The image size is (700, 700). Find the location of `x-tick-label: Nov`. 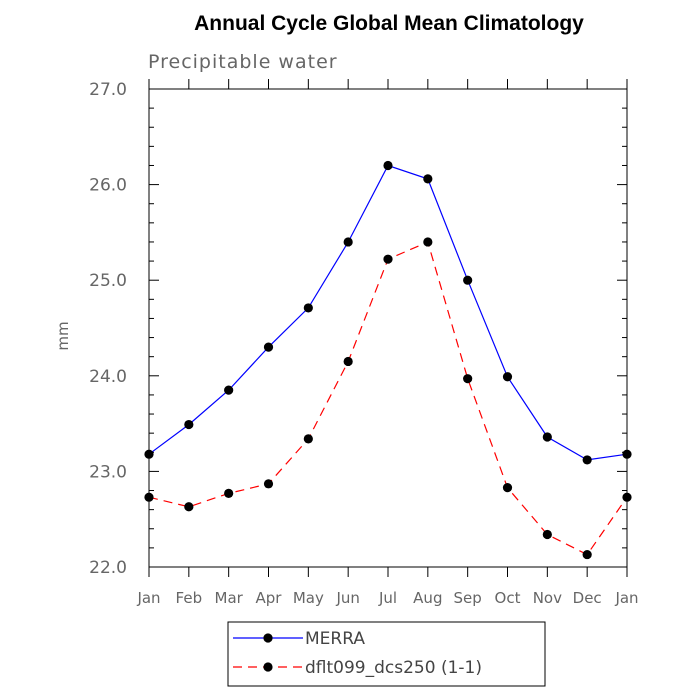

x-tick-label: Nov is located at coordinates (547, 598).